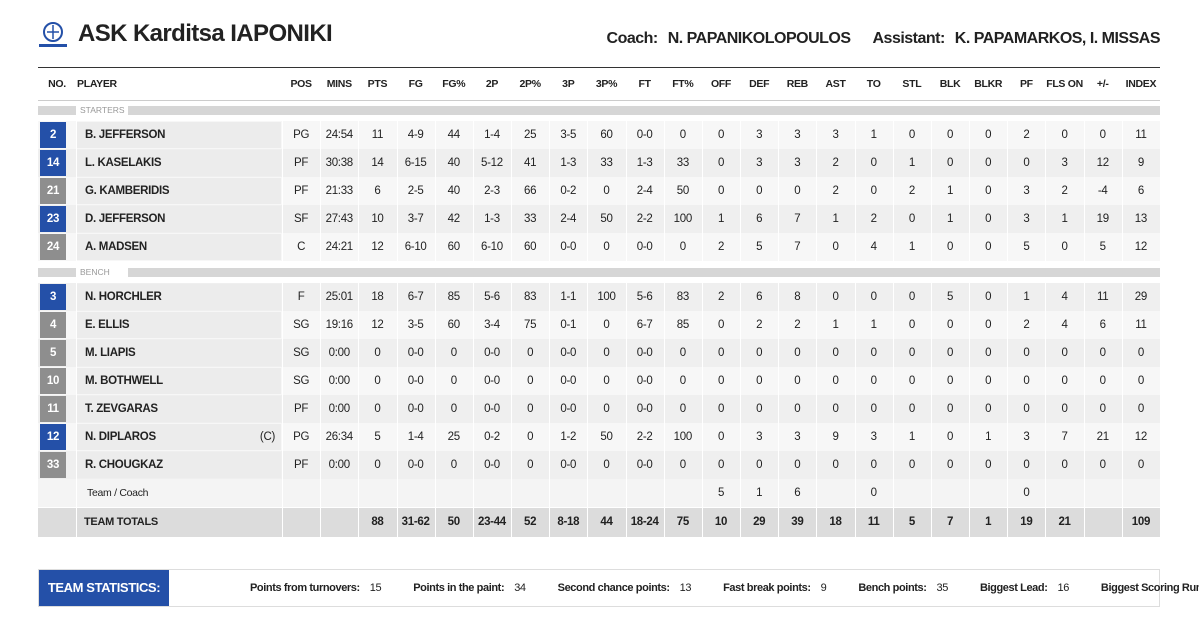 The image size is (1199, 634). Describe the element at coordinates (492, 191) in the screenshot. I see `stat-cell: 2-3` at that location.